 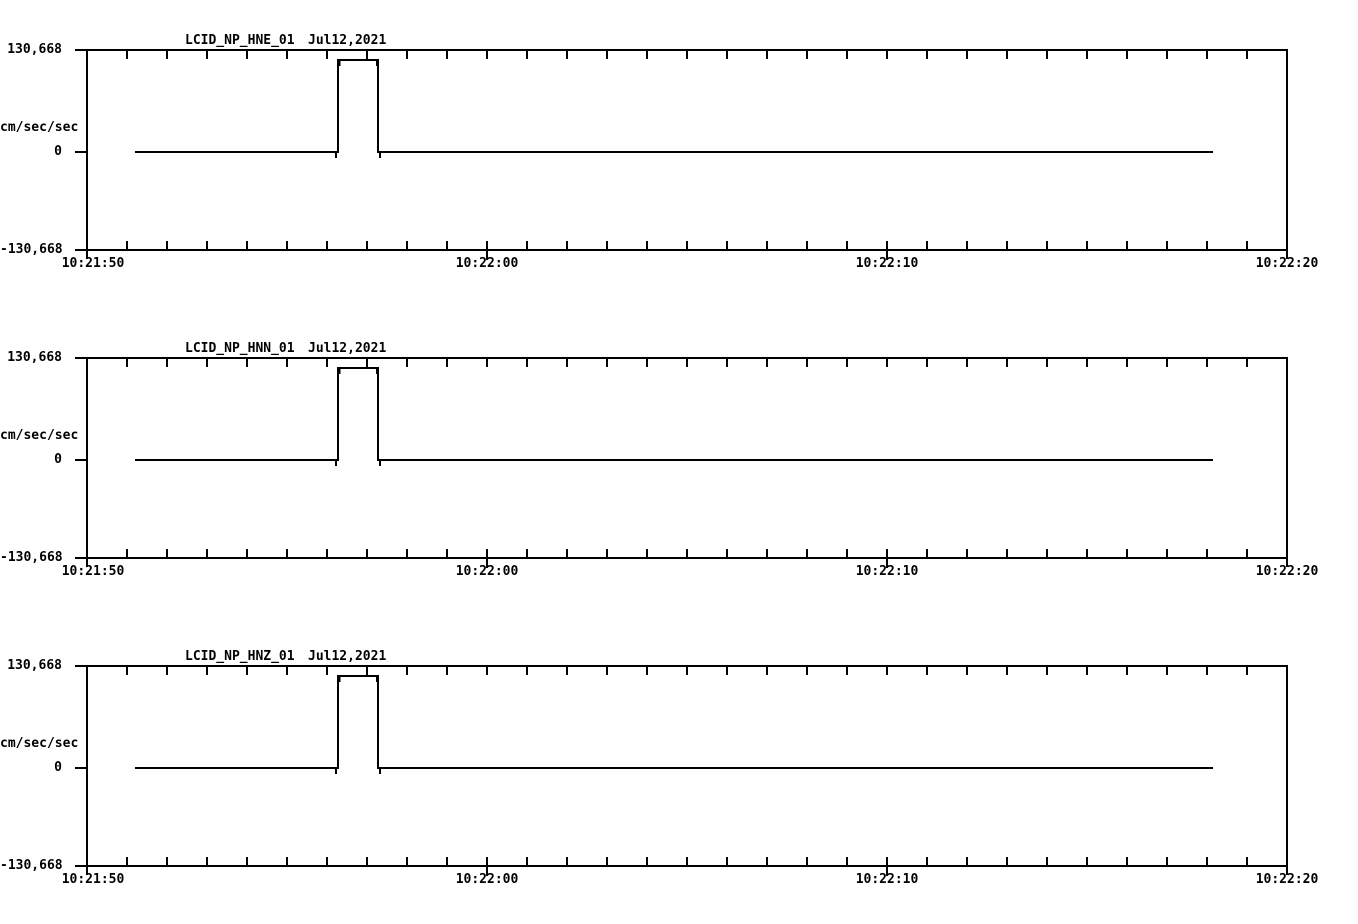 I want to click on channel-title: LCID_NP_HNE_01, so click(x=240, y=40).